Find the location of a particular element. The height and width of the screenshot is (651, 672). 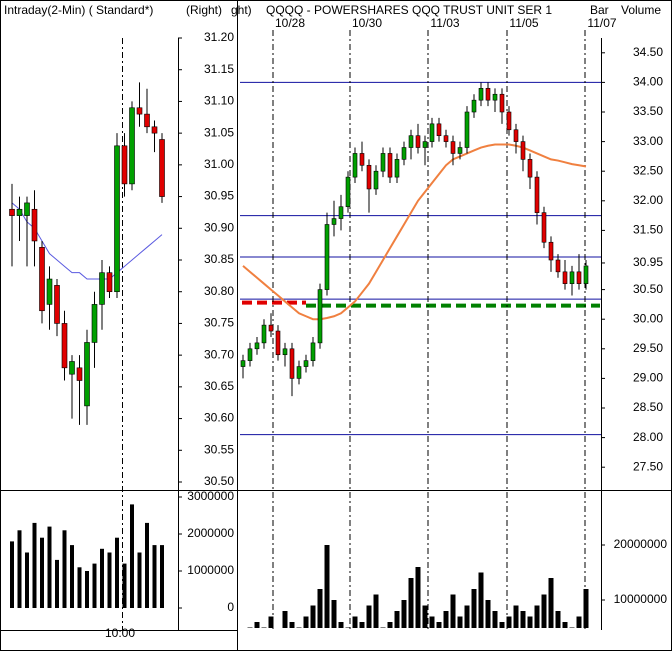

y-tick-label: 30.50 is located at coordinates (648, 289).